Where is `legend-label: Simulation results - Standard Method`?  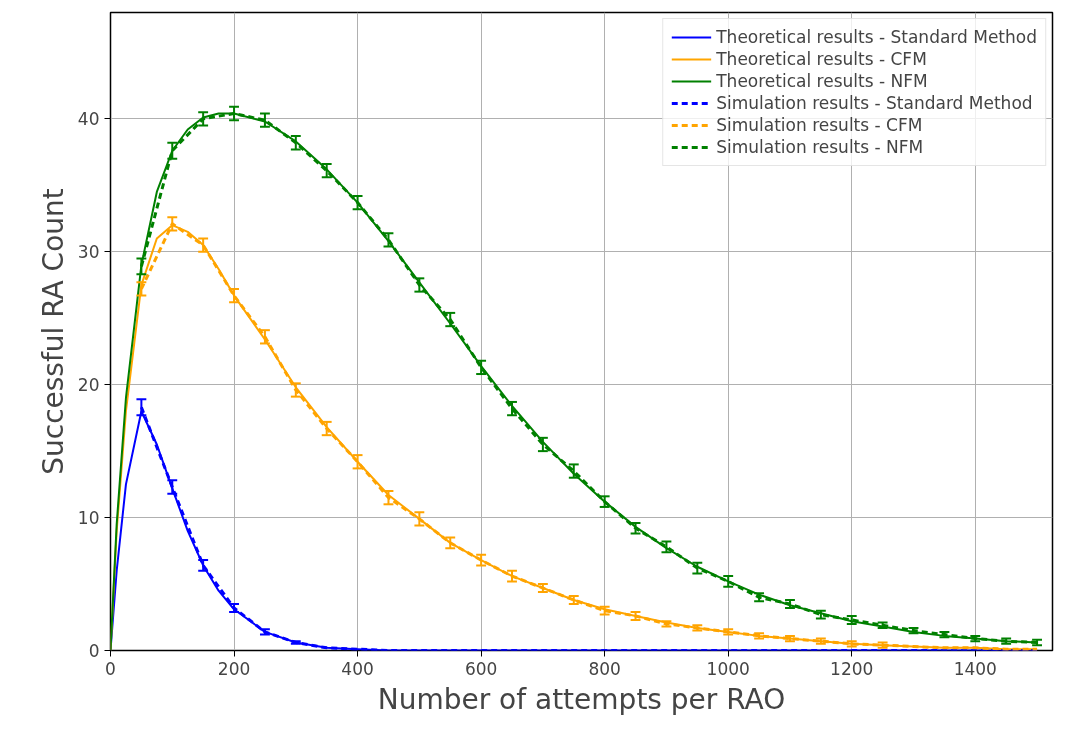
legend-label: Simulation results - Standard Method is located at coordinates (874, 103).